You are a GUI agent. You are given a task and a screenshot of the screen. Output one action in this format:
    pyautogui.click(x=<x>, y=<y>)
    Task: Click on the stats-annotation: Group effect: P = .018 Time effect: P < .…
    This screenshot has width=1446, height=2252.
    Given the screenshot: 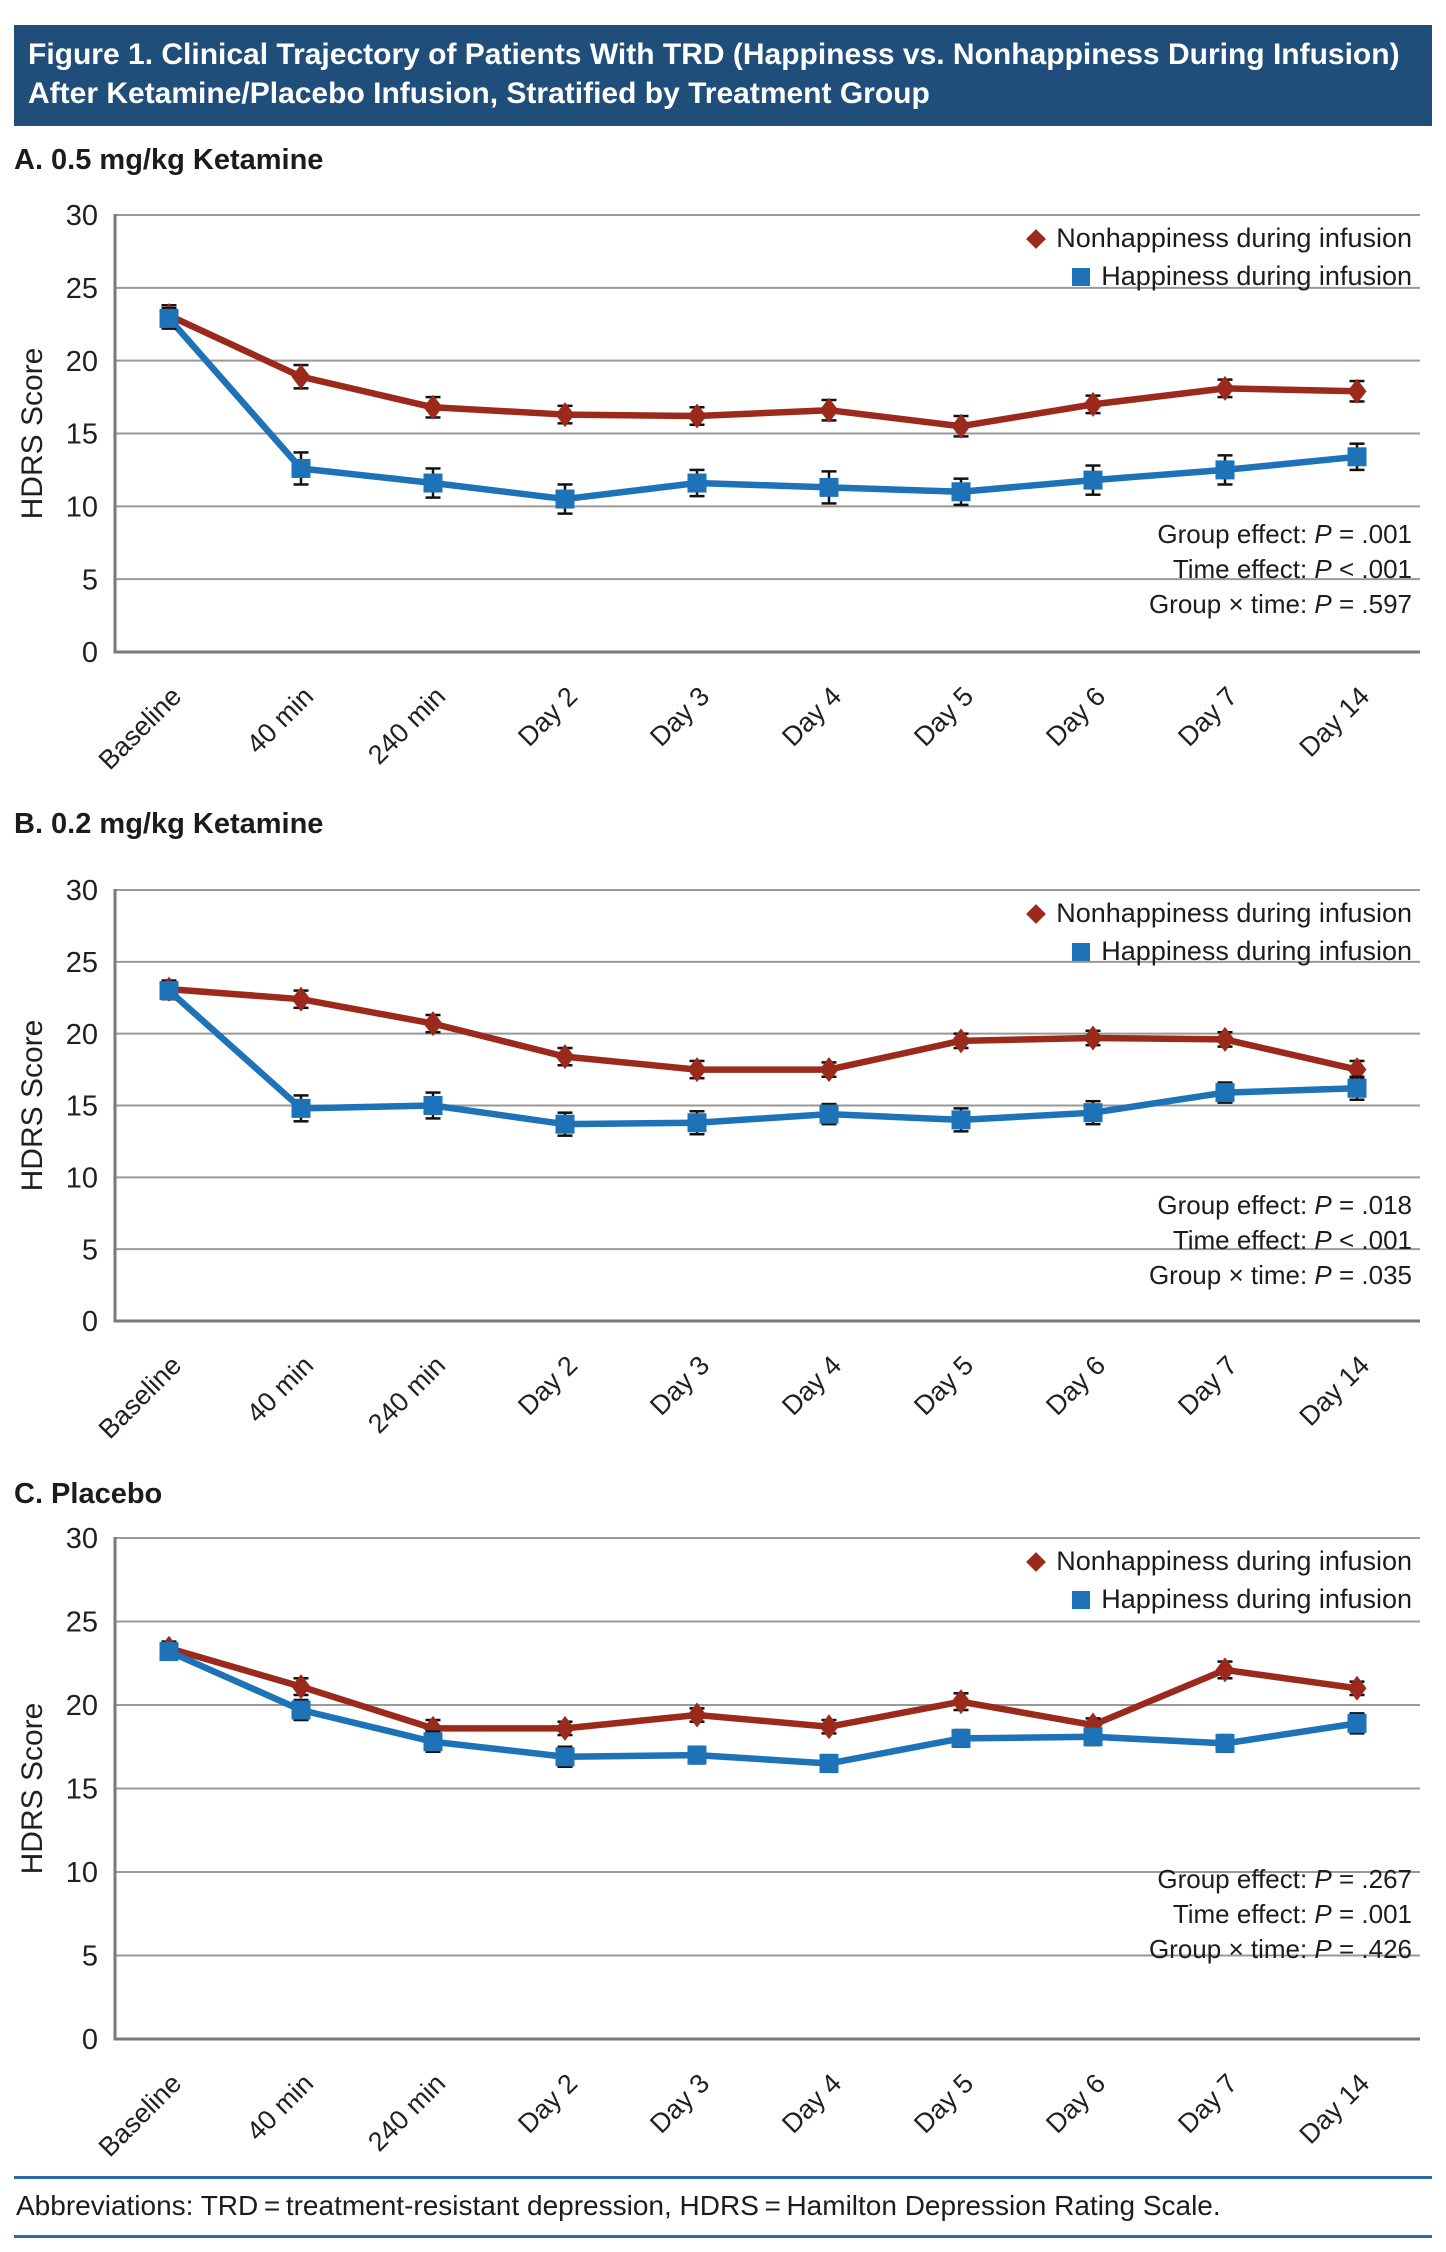 What is the action you would take?
    pyautogui.click(x=1280, y=1240)
    